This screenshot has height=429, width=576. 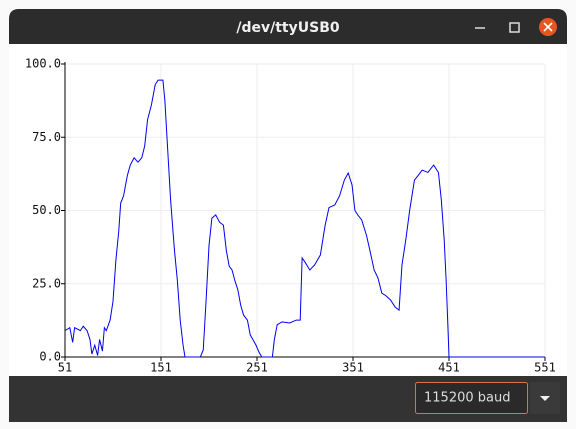 I want to click on window-title: /dev/ttyUSB0, so click(x=288, y=28).